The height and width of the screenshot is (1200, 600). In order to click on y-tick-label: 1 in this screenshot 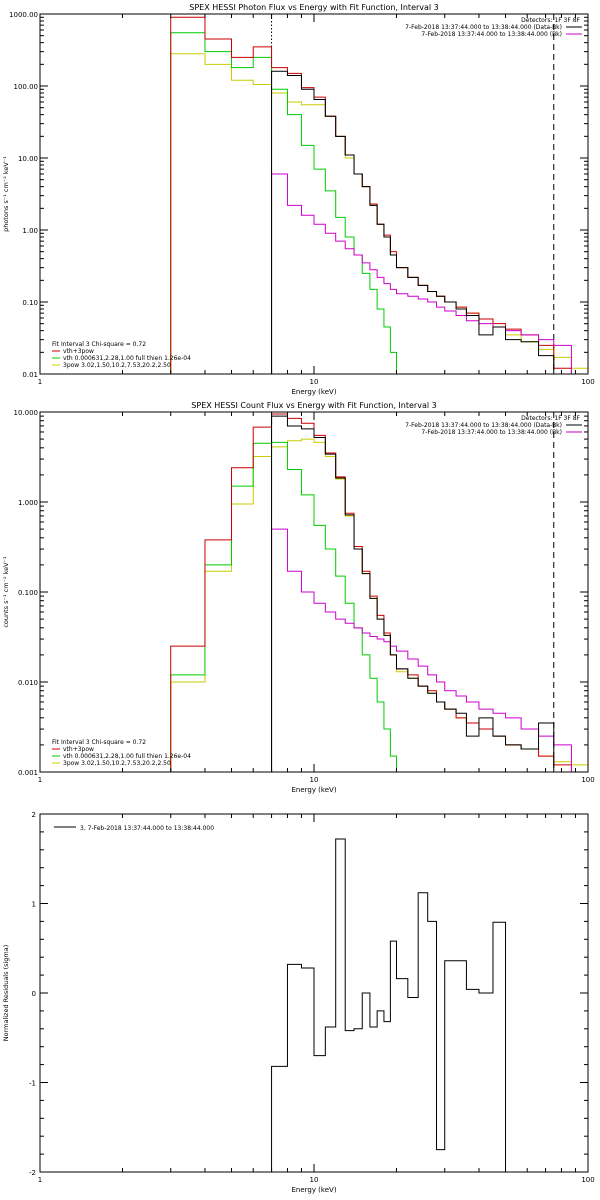, I will do `click(34, 905)`.